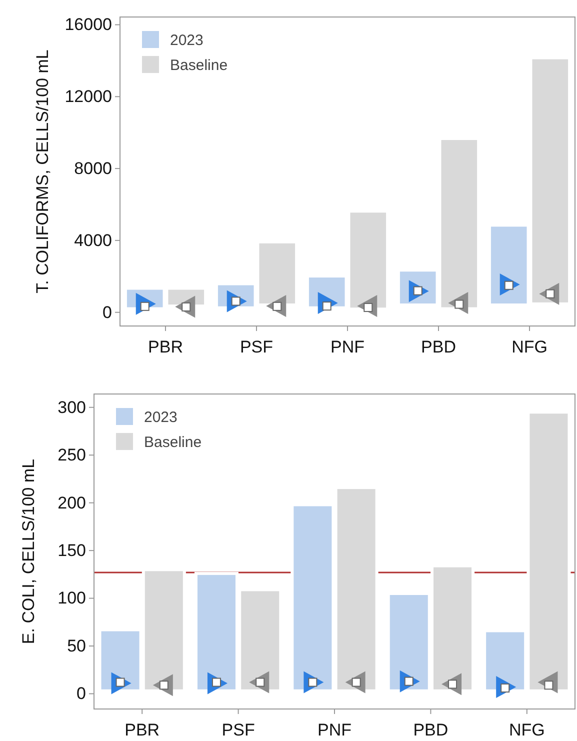  What do you see at coordinates (72, 407) in the screenshot?
I see `y-tick-label: 300` at bounding box center [72, 407].